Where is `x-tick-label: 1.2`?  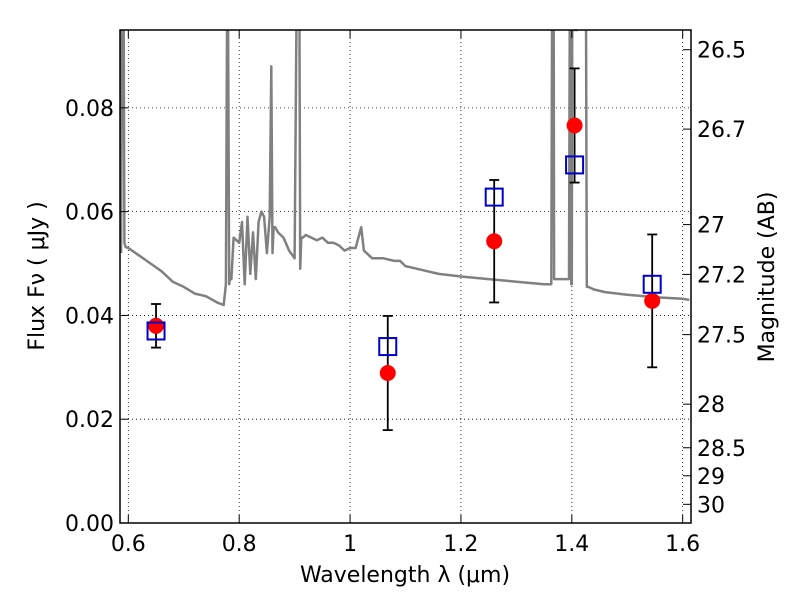 x-tick-label: 1.2 is located at coordinates (460, 544).